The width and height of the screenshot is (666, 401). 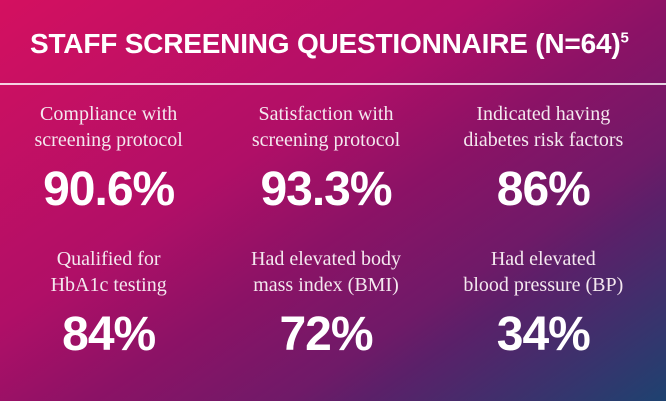 I want to click on stat-label: Satisfaction with screening protocol, so click(x=326, y=127).